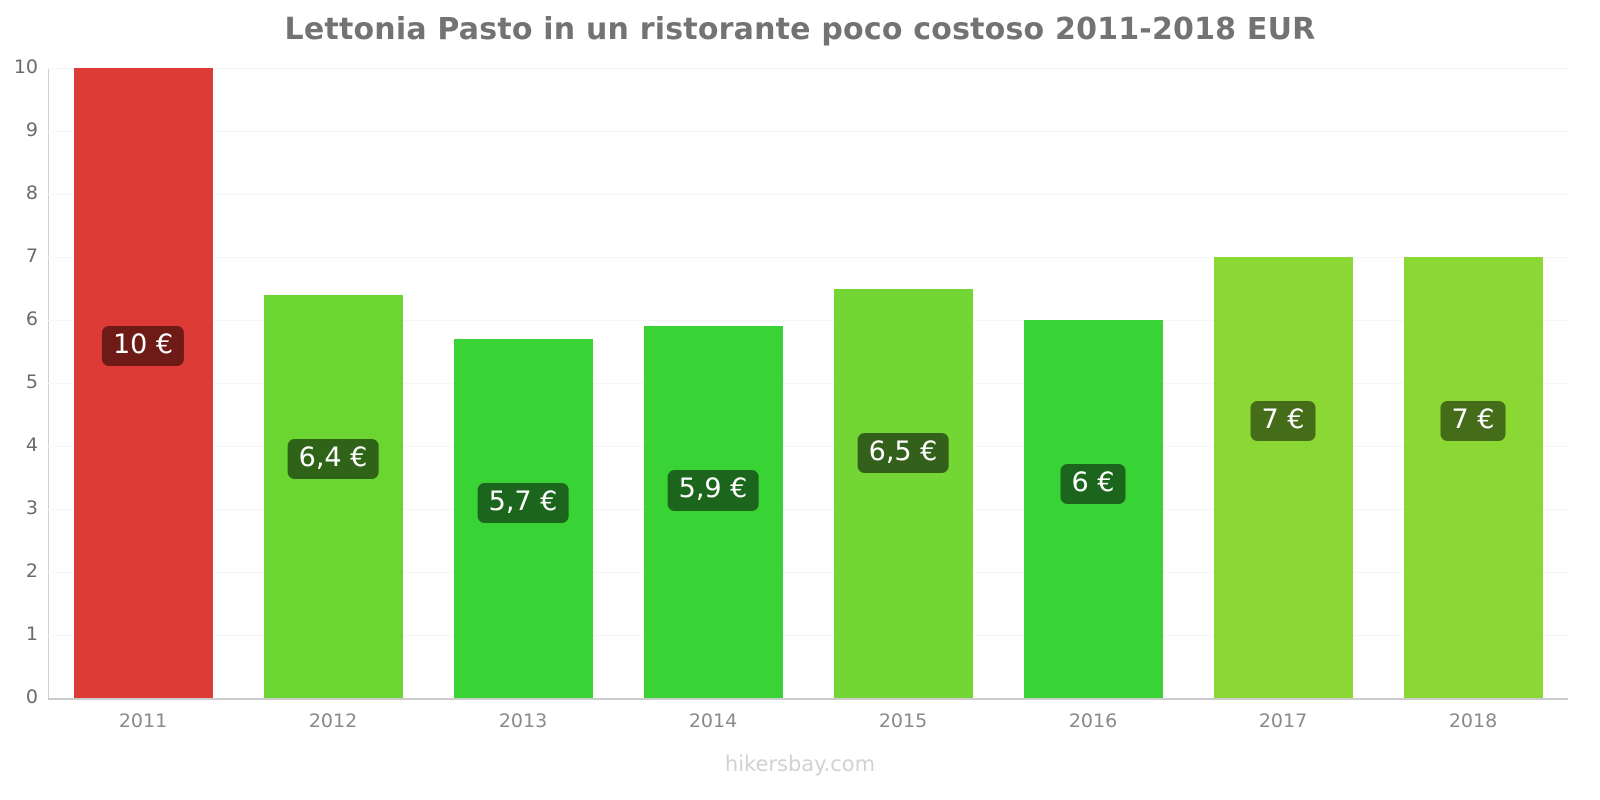 Image resolution: width=1600 pixels, height=800 pixels. Describe the element at coordinates (523, 721) in the screenshot. I see `x-axis-tick-label: 2013` at that location.